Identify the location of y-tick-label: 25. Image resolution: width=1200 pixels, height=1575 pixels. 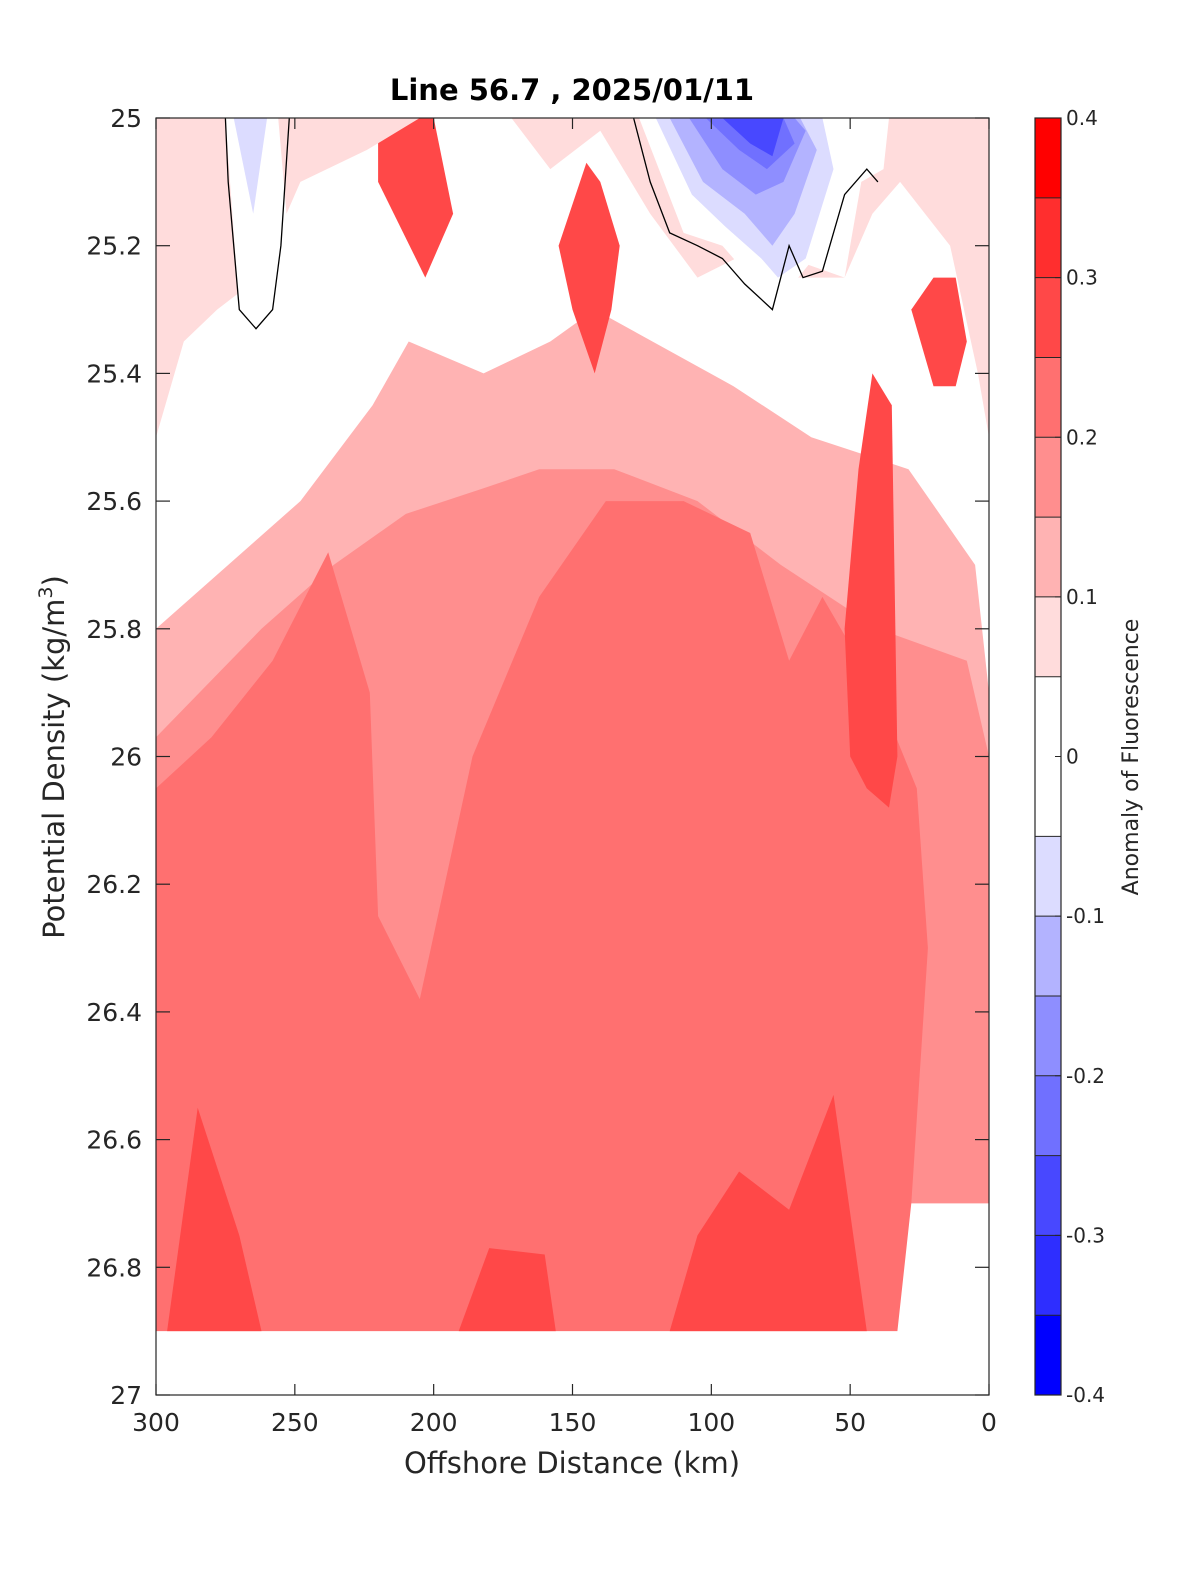
(126, 118).